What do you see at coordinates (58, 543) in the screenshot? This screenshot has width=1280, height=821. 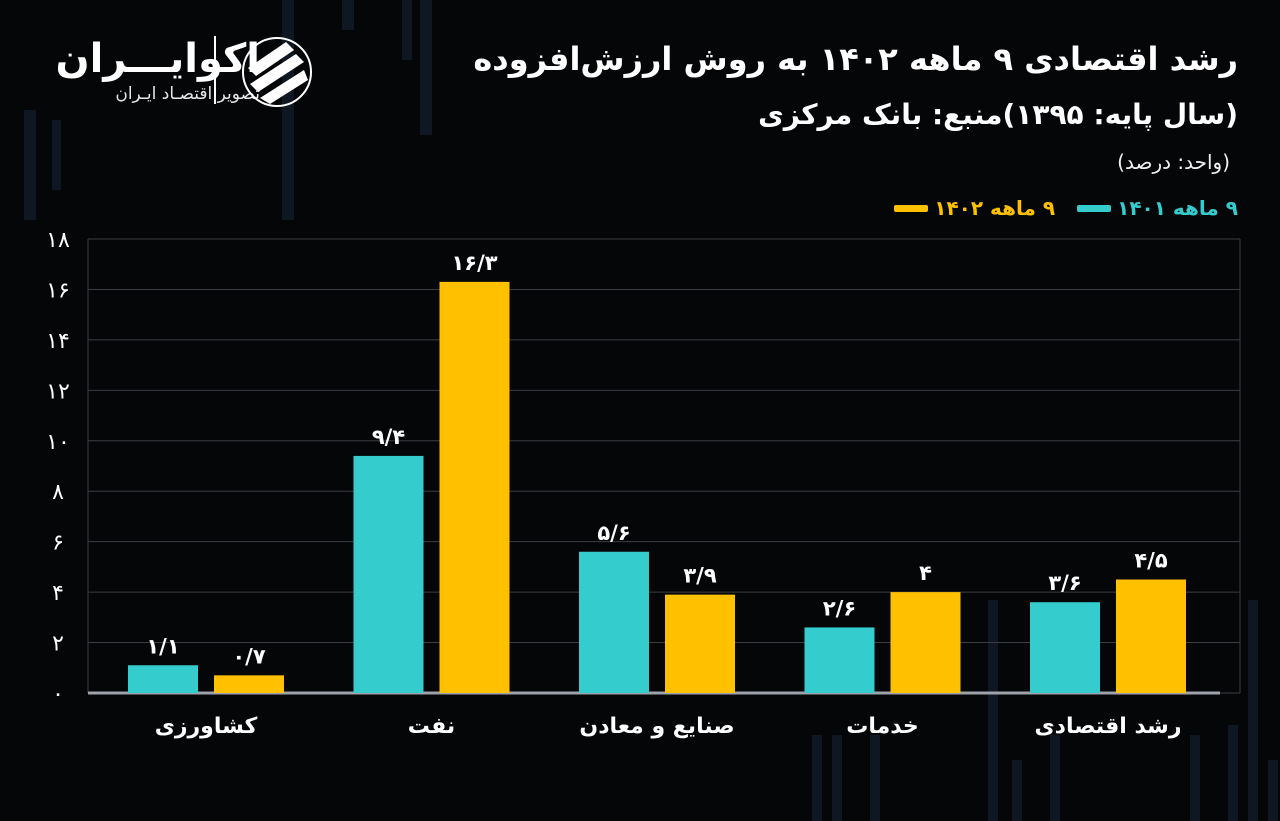 I see `y-tick-label: ۶` at bounding box center [58, 543].